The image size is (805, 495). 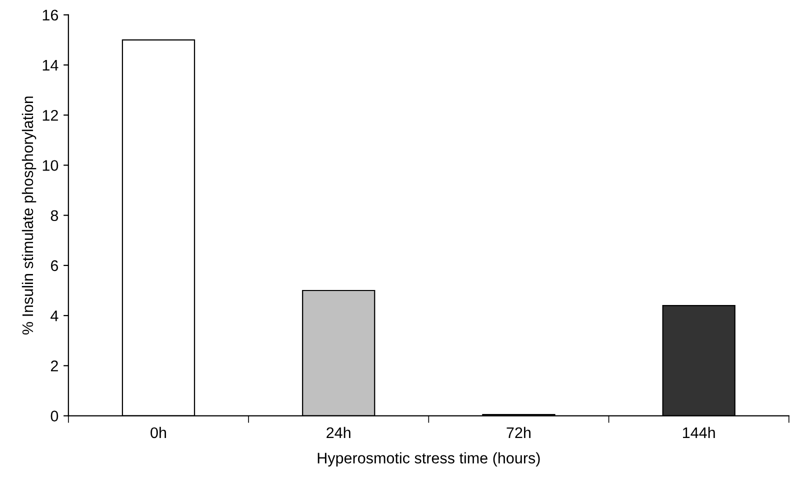 I want to click on x-tick-label: 24h, so click(x=338, y=432).